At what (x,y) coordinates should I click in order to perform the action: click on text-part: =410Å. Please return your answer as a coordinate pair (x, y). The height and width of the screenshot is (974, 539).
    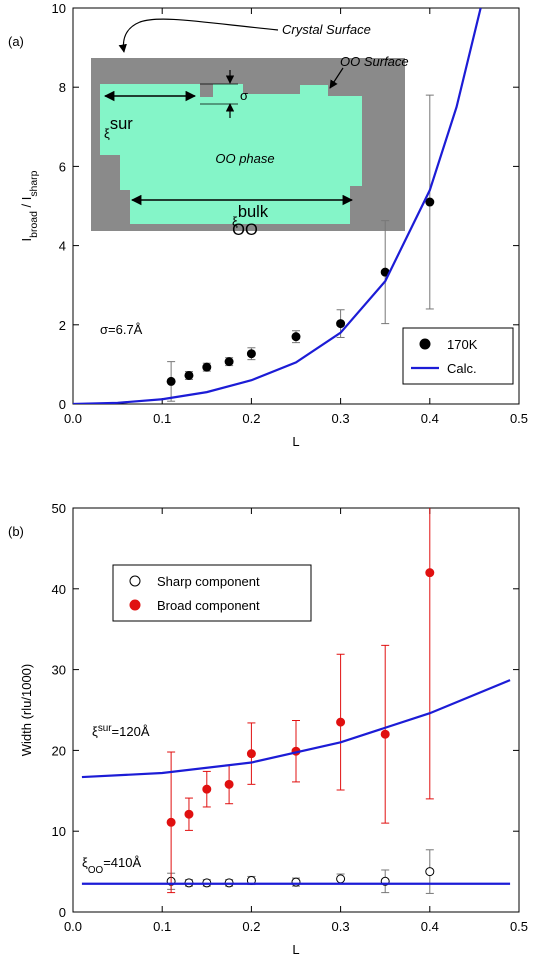
    Looking at the image, I should click on (122, 862).